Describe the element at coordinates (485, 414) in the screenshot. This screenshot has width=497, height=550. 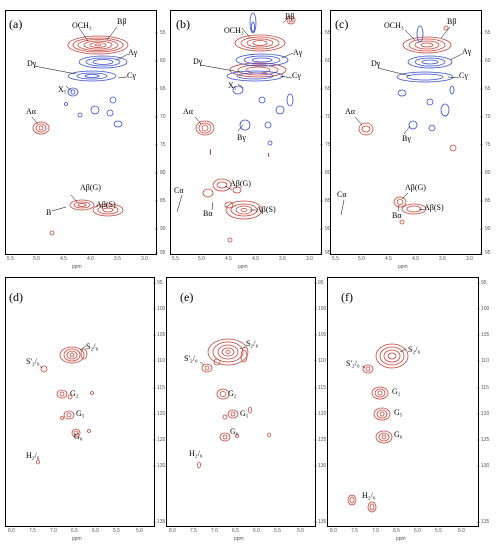
I see `y-tick: 120` at that location.